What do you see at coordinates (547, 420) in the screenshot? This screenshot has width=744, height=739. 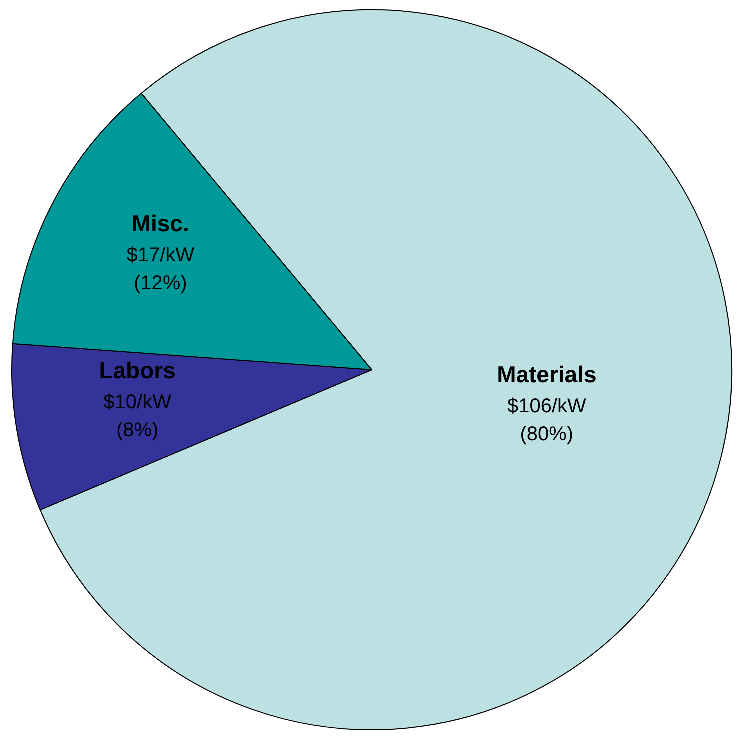 I see `data-label: $106/kW (80%)` at bounding box center [547, 420].